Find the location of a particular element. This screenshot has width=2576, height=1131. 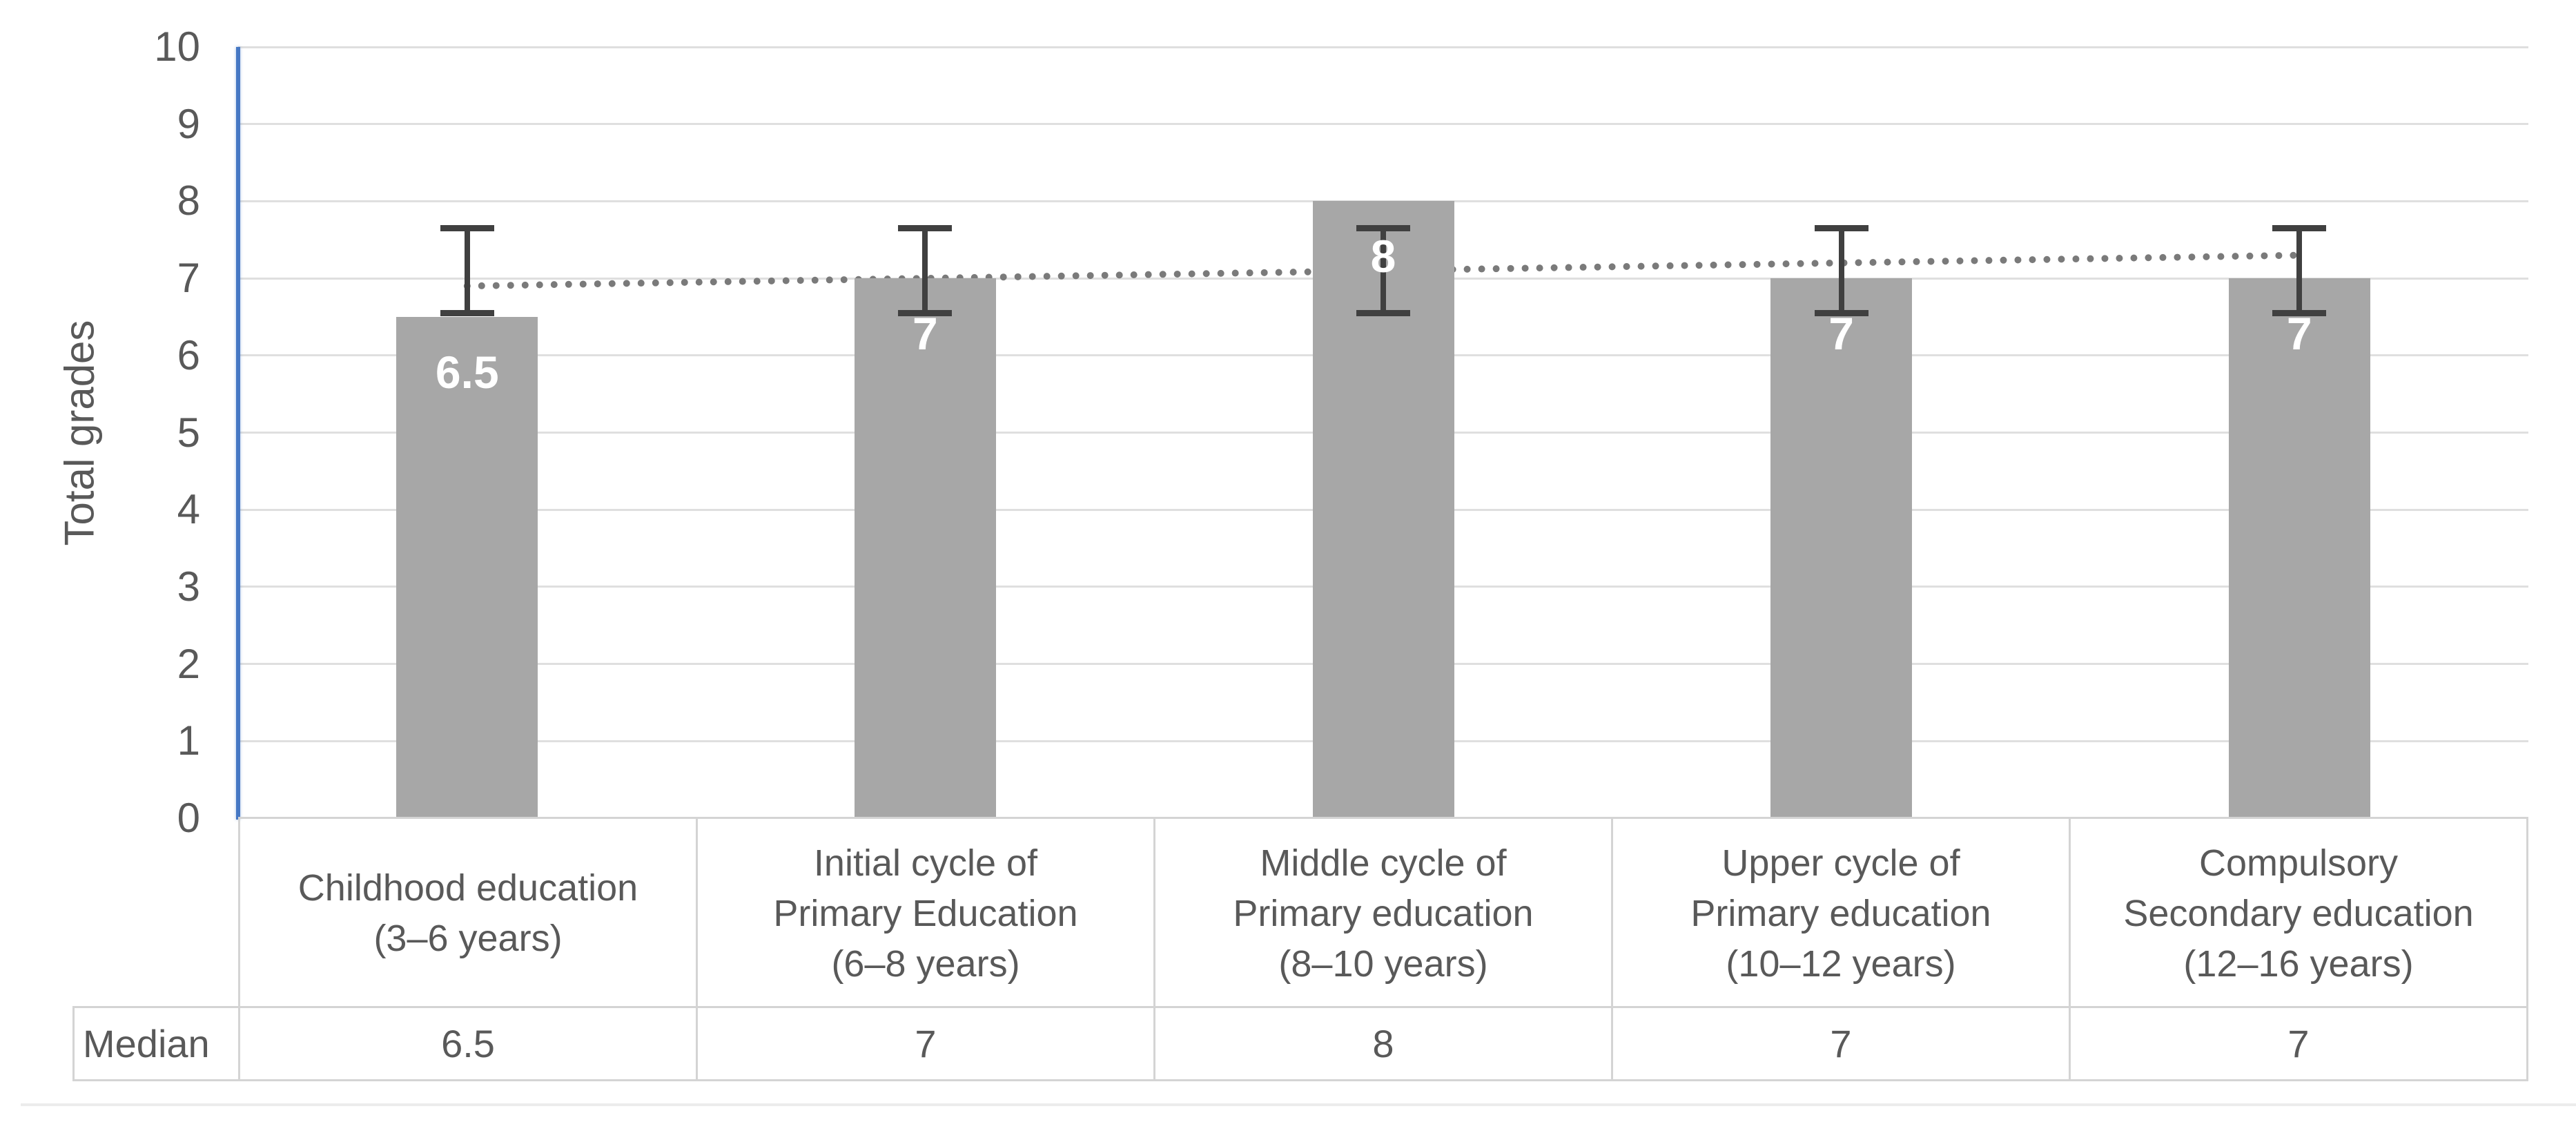

category-label-line: Primary Education is located at coordinates (925, 913).